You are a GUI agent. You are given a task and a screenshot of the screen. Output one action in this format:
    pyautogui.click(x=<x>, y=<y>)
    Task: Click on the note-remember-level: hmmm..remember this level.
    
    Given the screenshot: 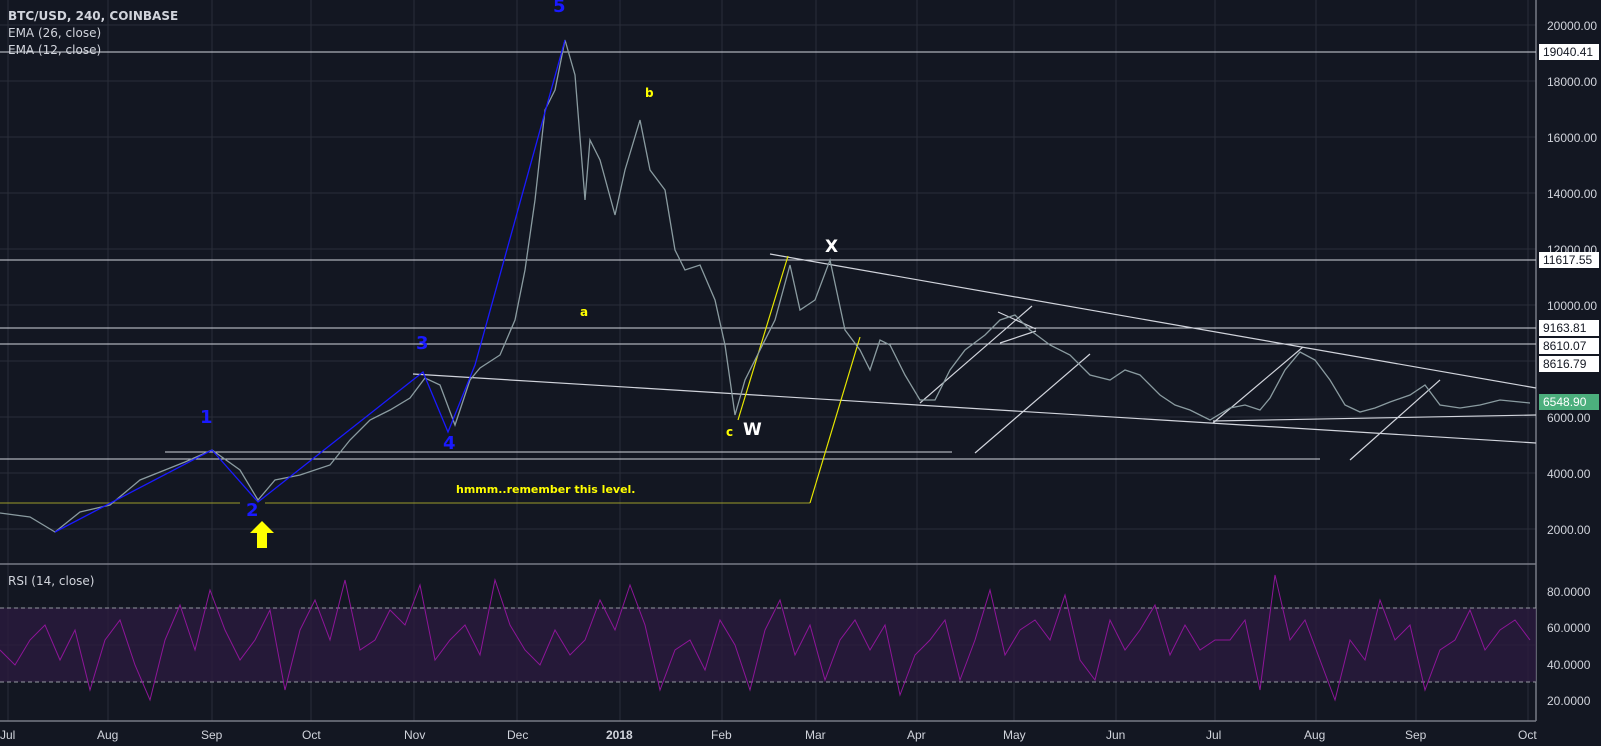 What is the action you would take?
    pyautogui.click(x=546, y=489)
    